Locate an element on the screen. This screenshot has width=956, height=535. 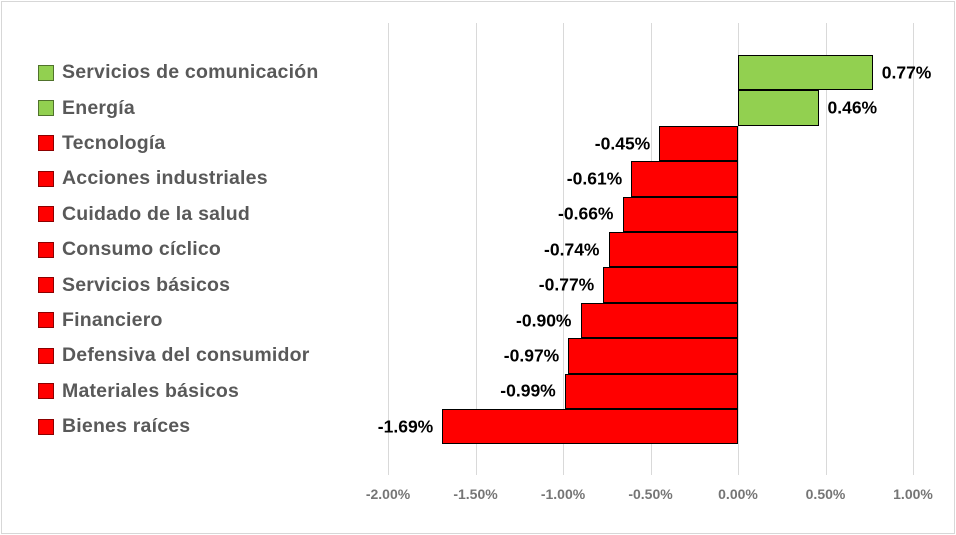
value-label: -0.45% is located at coordinates (622, 143).